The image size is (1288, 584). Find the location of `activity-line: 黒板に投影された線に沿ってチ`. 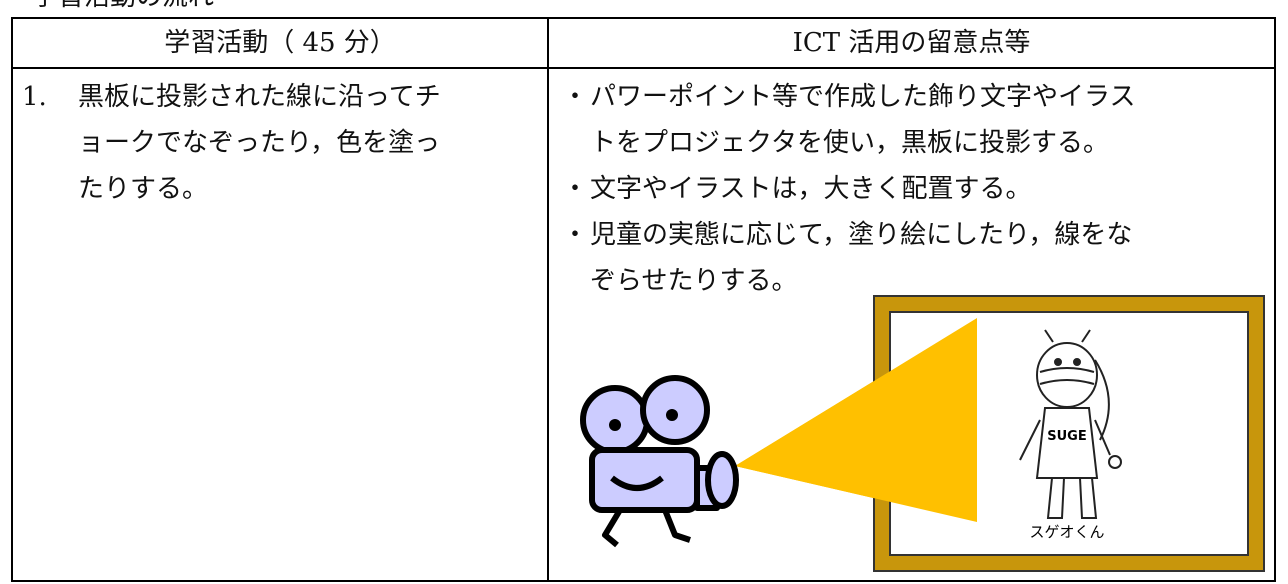

activity-line: 黒板に投影された線に沿ってチ is located at coordinates (259, 97).